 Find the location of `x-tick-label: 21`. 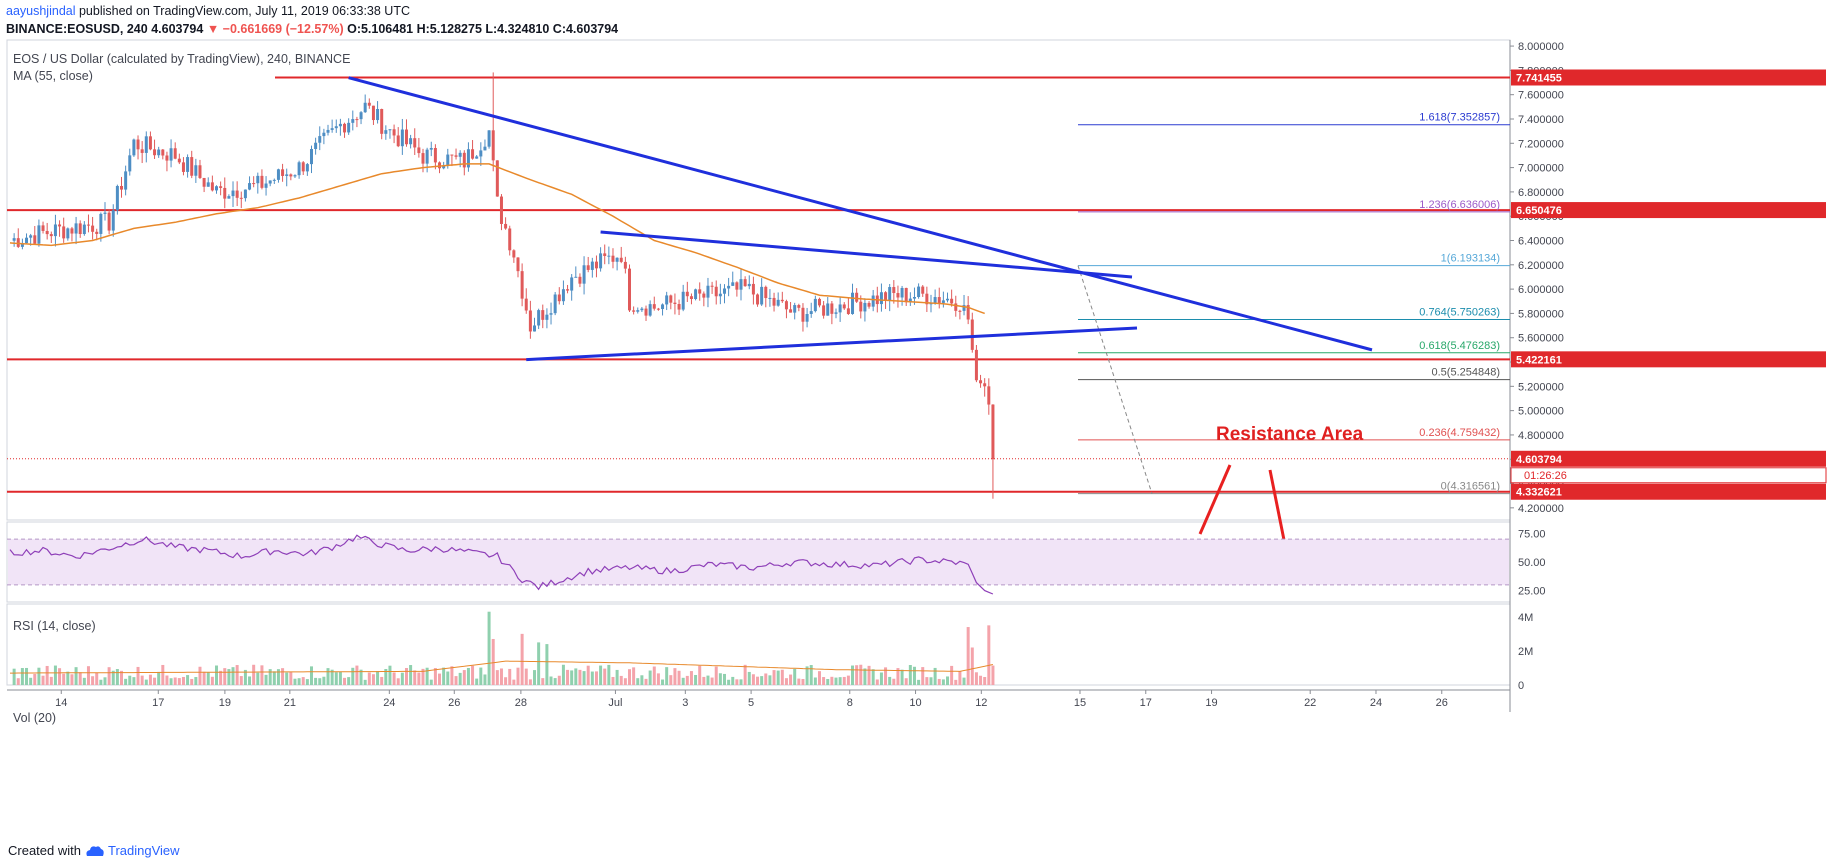

x-tick-label: 21 is located at coordinates (290, 703).